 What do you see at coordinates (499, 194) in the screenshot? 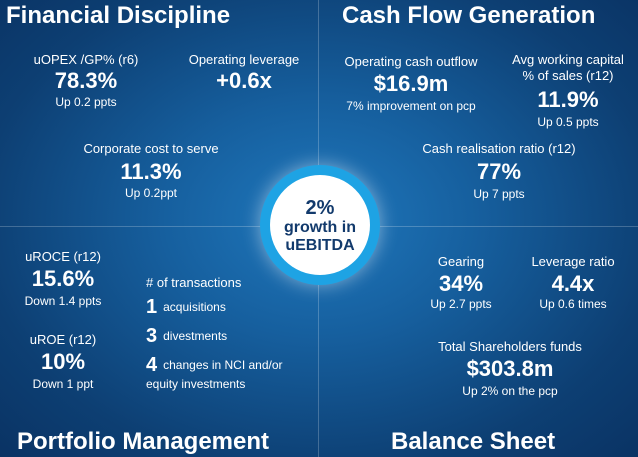
I see `cash-realisation-change: Up 7 ppts` at bounding box center [499, 194].